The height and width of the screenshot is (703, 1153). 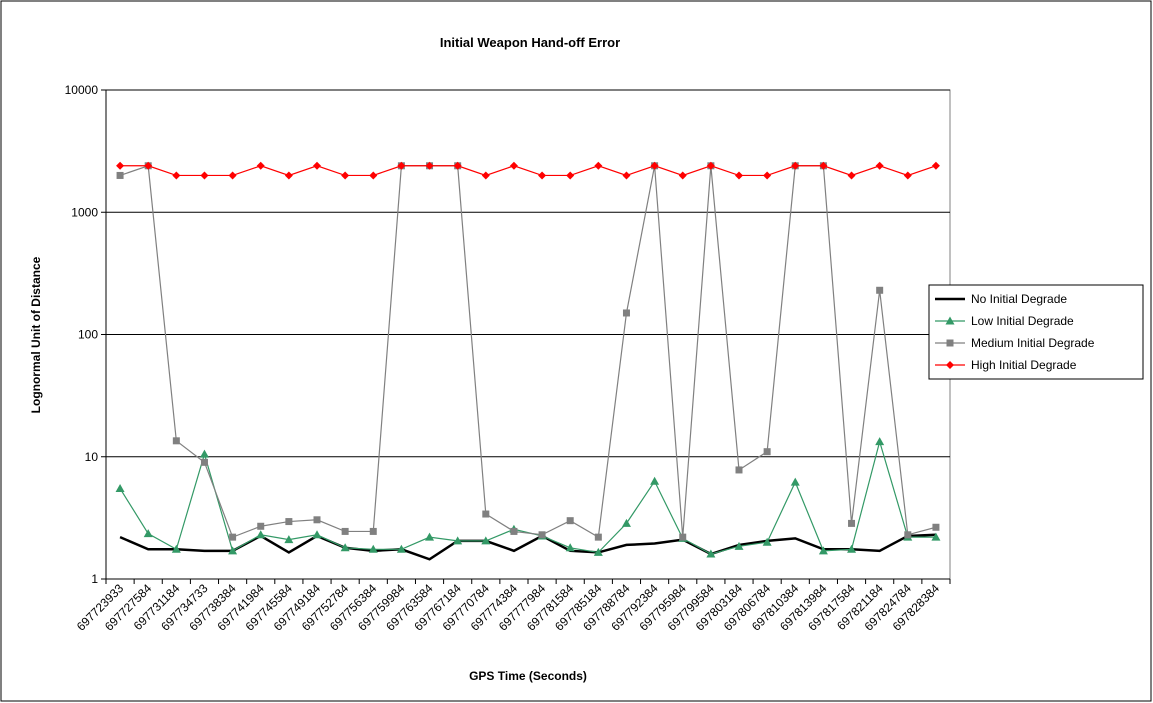 I want to click on y-tick-label: 1000, so click(x=84, y=212).